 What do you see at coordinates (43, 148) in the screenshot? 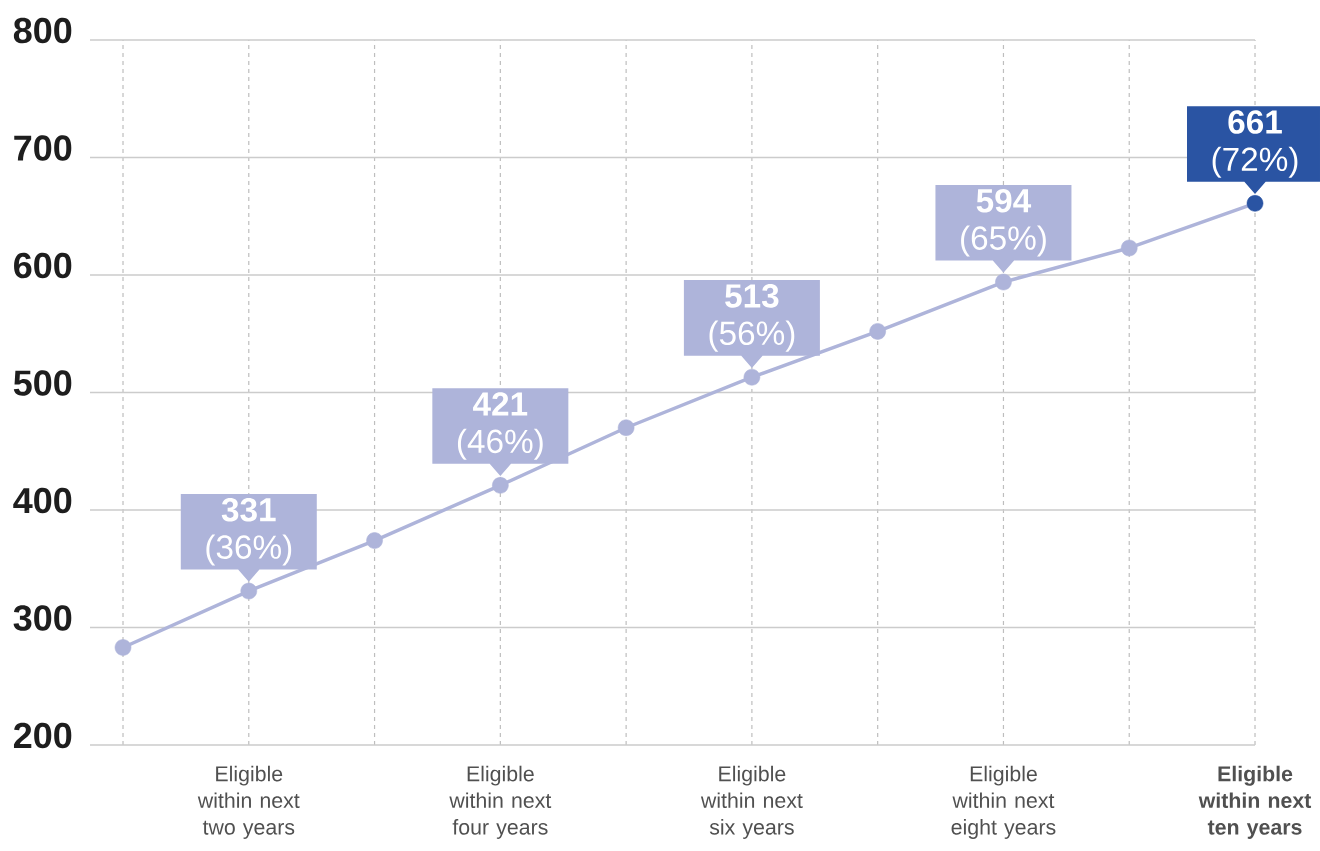
I see `y-tick-label: 700` at bounding box center [43, 148].